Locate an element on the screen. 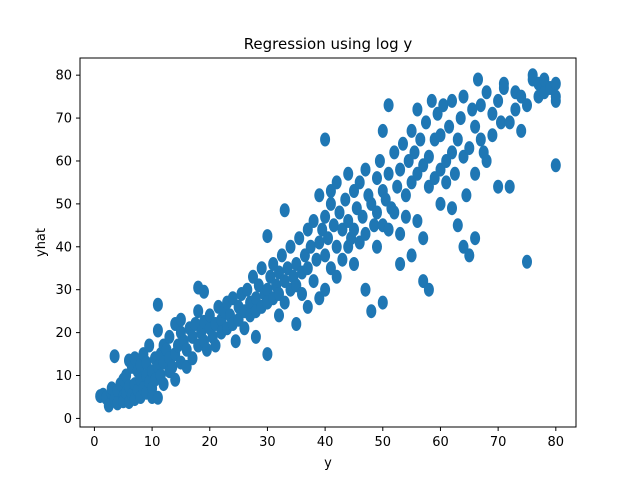 Image resolution: width=640 pixels, height=480 pixels. x-tick-label: 70 is located at coordinates (498, 442).